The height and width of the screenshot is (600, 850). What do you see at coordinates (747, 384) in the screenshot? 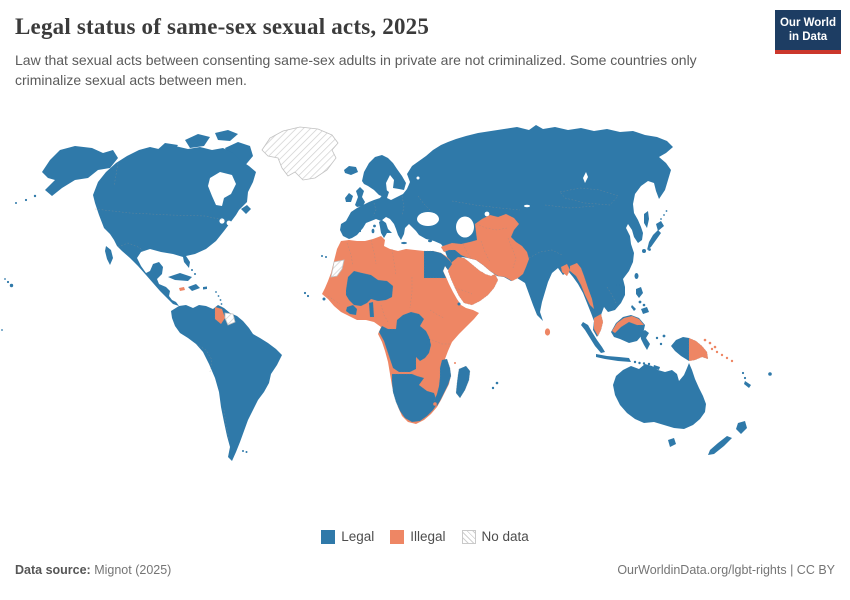
I see `map-region-new-caledonia` at bounding box center [747, 384].